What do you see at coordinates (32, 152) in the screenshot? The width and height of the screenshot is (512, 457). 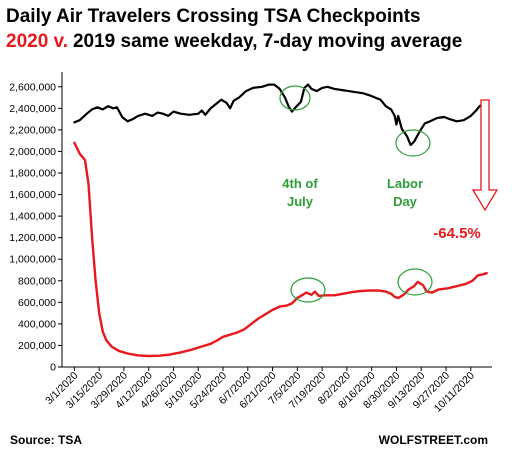 I see `y-tick-label: 2,000,000` at bounding box center [32, 152].